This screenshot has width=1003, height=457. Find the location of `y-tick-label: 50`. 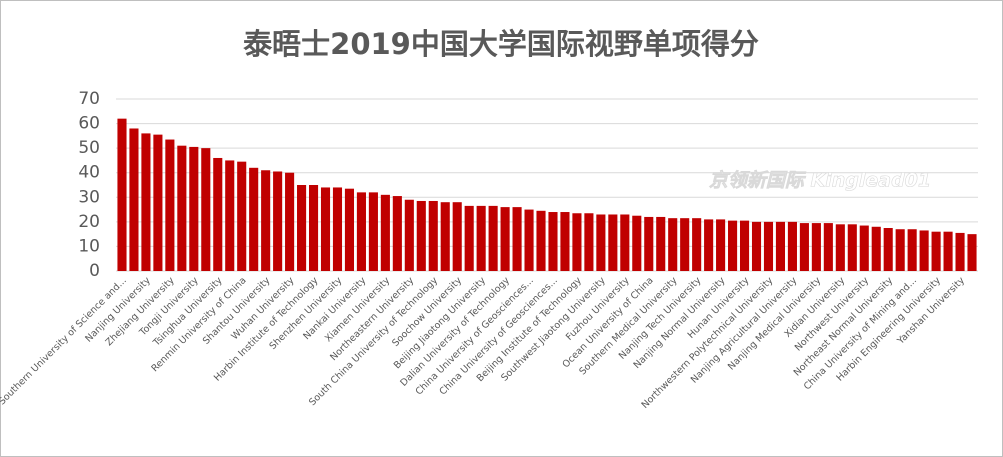

y-tick-label: 50 is located at coordinates (89, 148).